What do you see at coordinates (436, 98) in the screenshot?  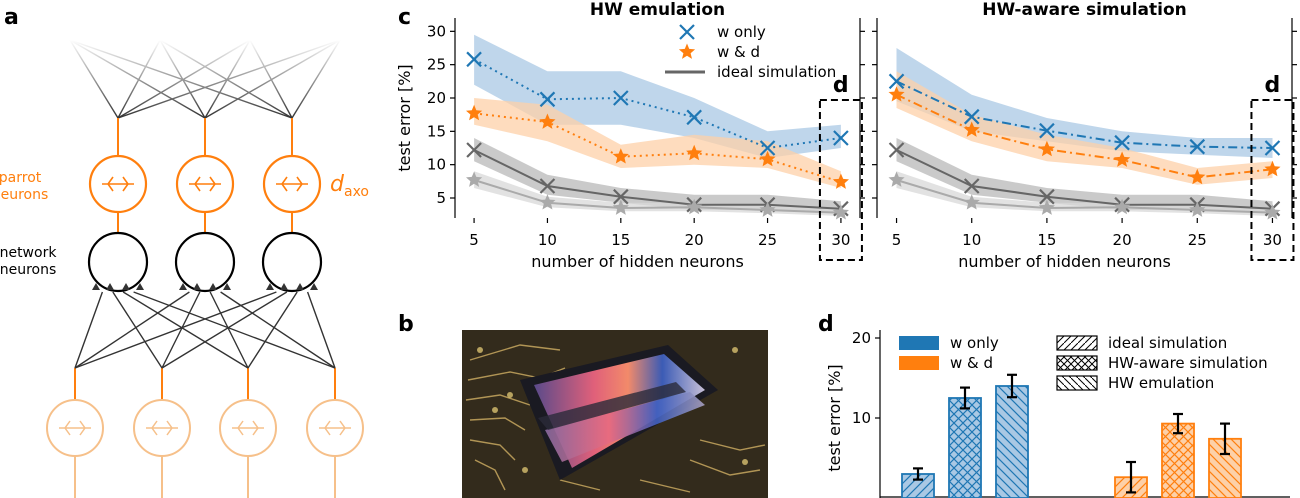 I see `y-tick-label: 20` at bounding box center [436, 98].